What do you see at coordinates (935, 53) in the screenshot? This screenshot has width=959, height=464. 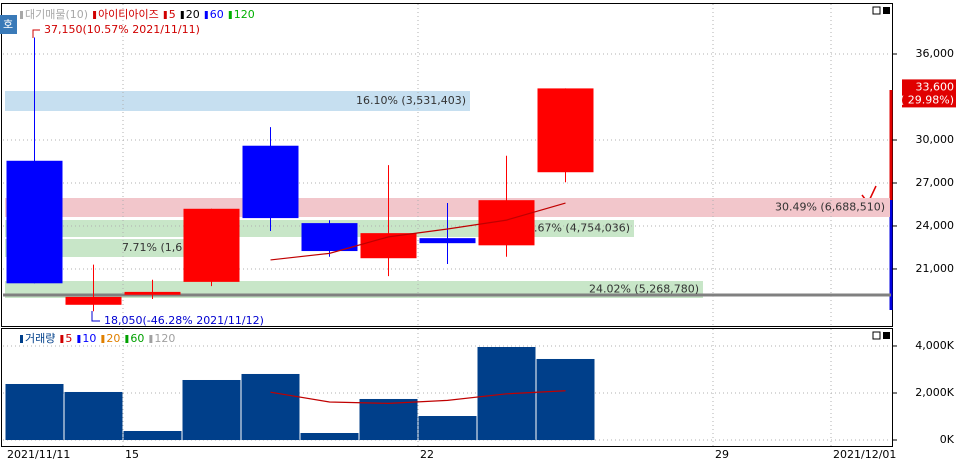 I see `y-tick-label: 36,000` at bounding box center [935, 53].